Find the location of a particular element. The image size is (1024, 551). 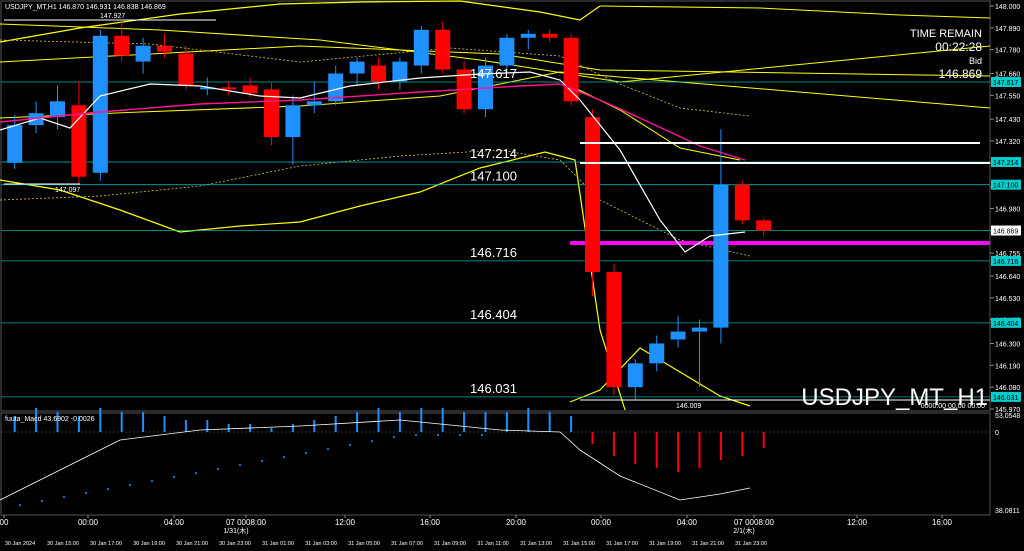

time-label: 20:00 is located at coordinates (516, 522).